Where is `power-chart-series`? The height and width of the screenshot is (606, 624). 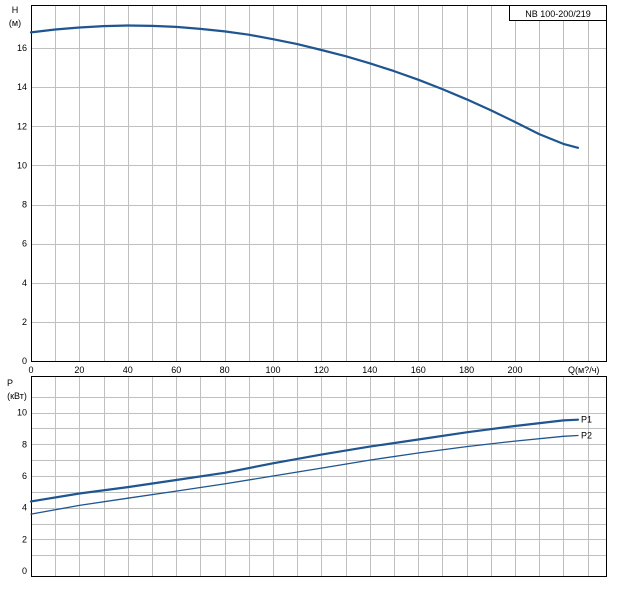 power-chart-series is located at coordinates (304, 466).